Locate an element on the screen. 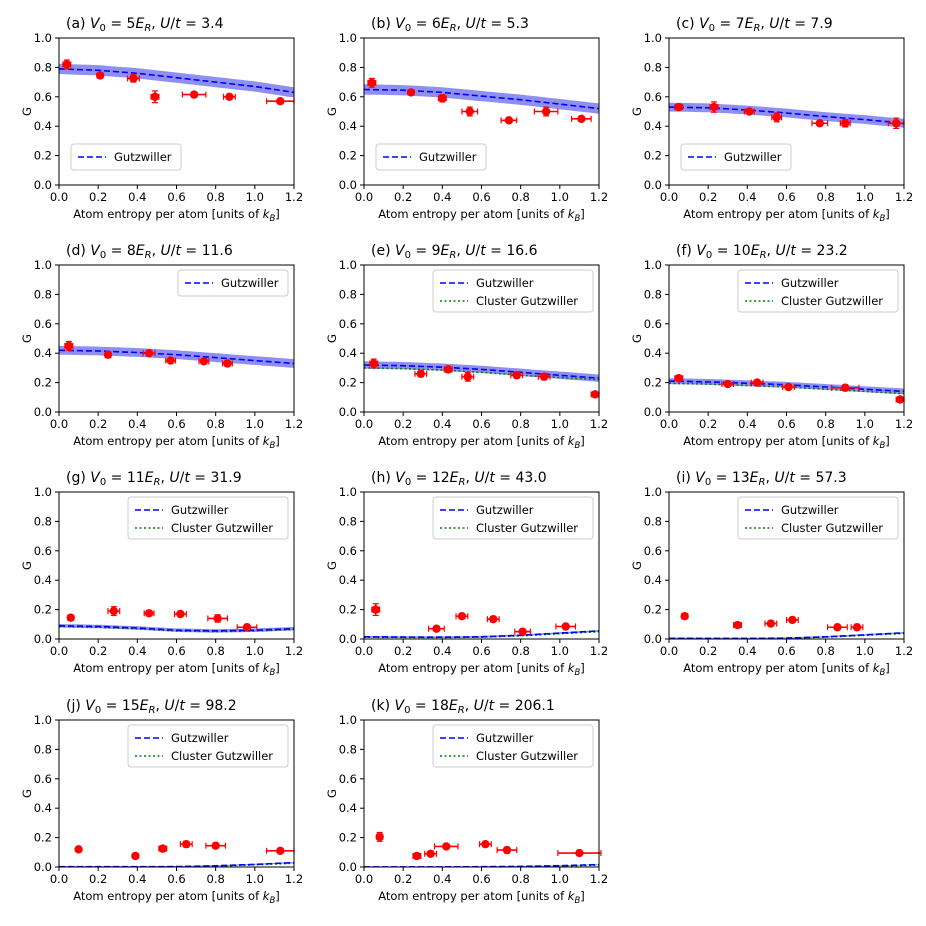 This screenshot has height=926, width=926. panel-title: (b) V0 = 6ER, U/t = 5.3 is located at coordinates (450, 25).